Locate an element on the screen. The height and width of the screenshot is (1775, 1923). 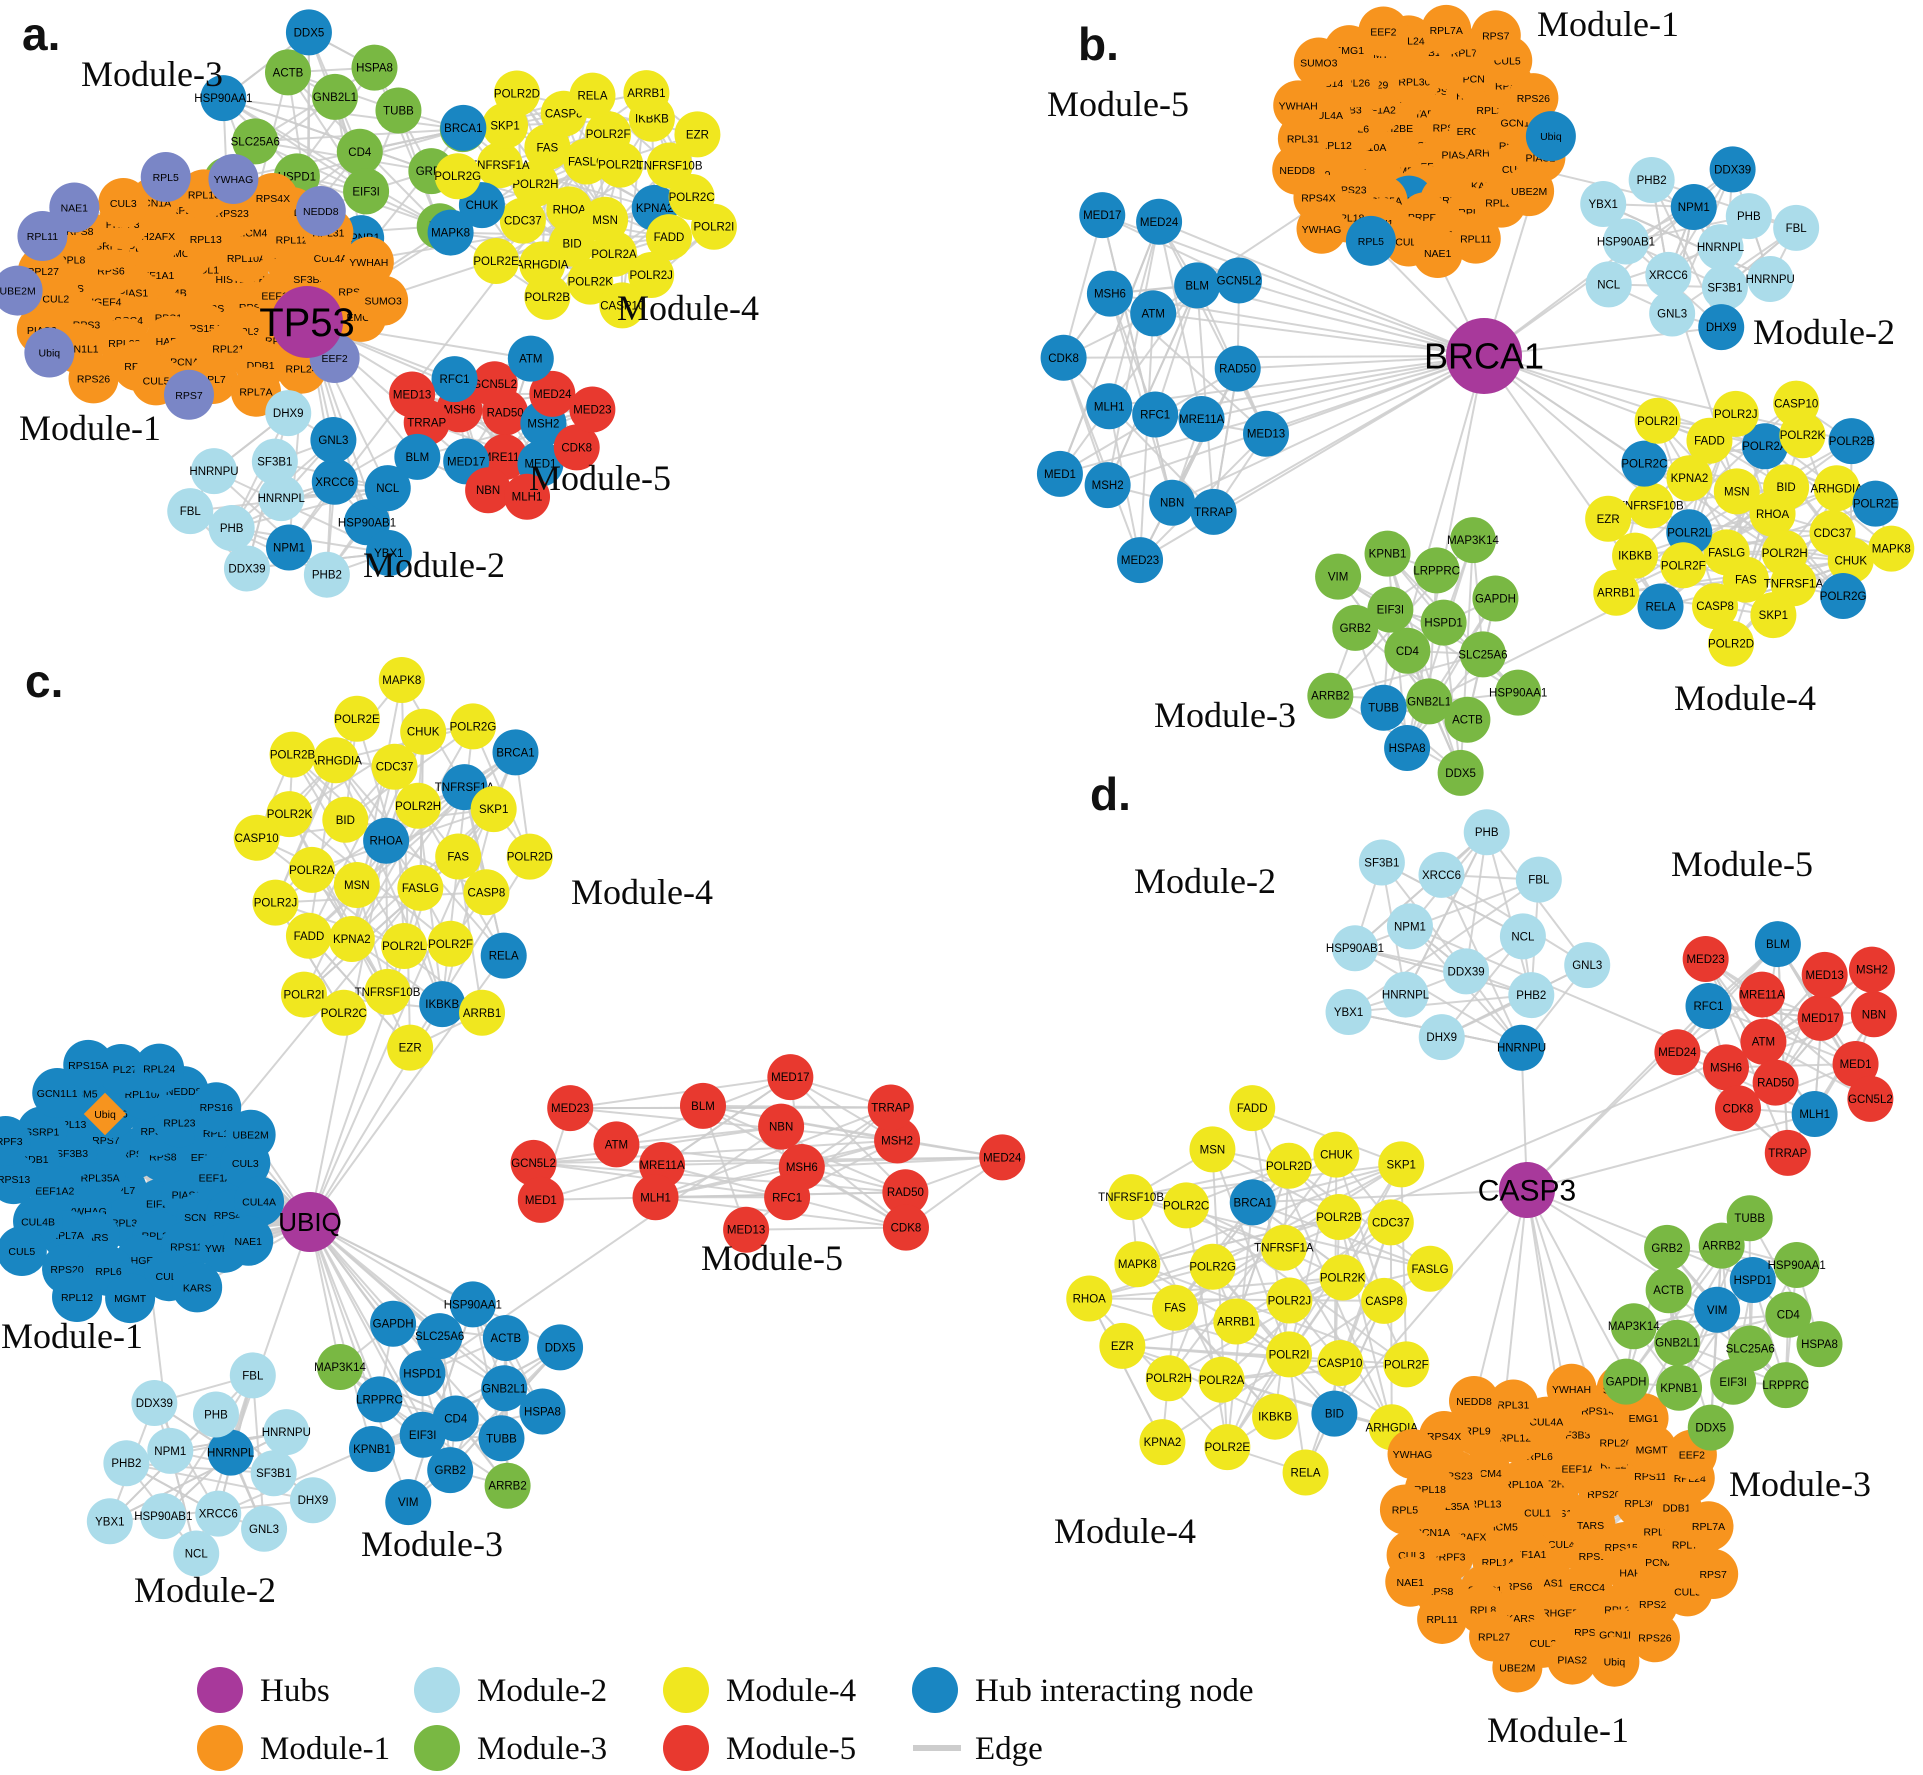
node-DDX5 is located at coordinates (1710, 1427).